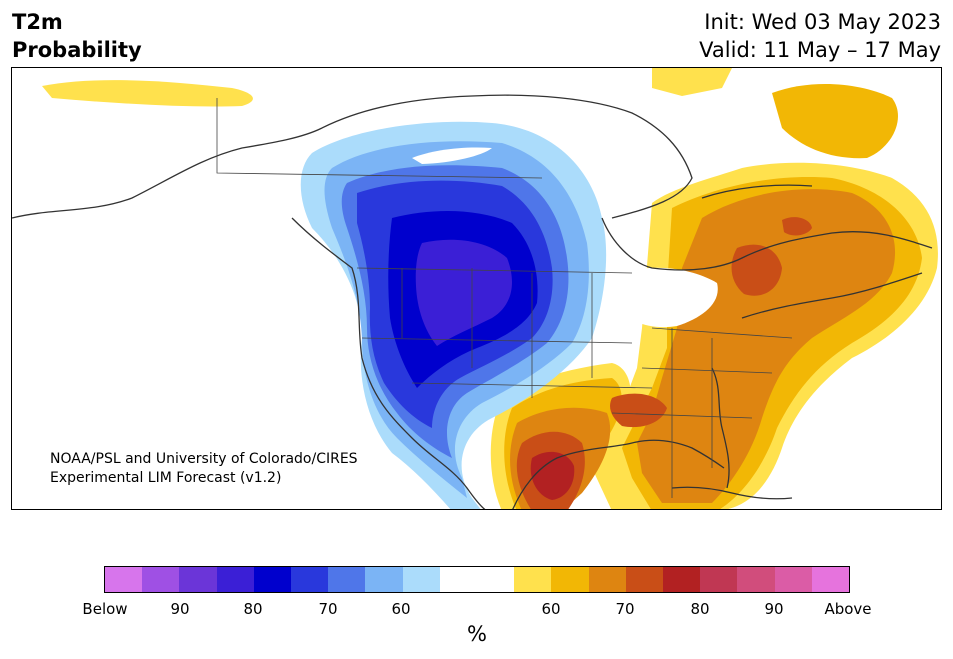  What do you see at coordinates (766, 346) in the screenshot?
I see `east-orange-region` at bounding box center [766, 346].